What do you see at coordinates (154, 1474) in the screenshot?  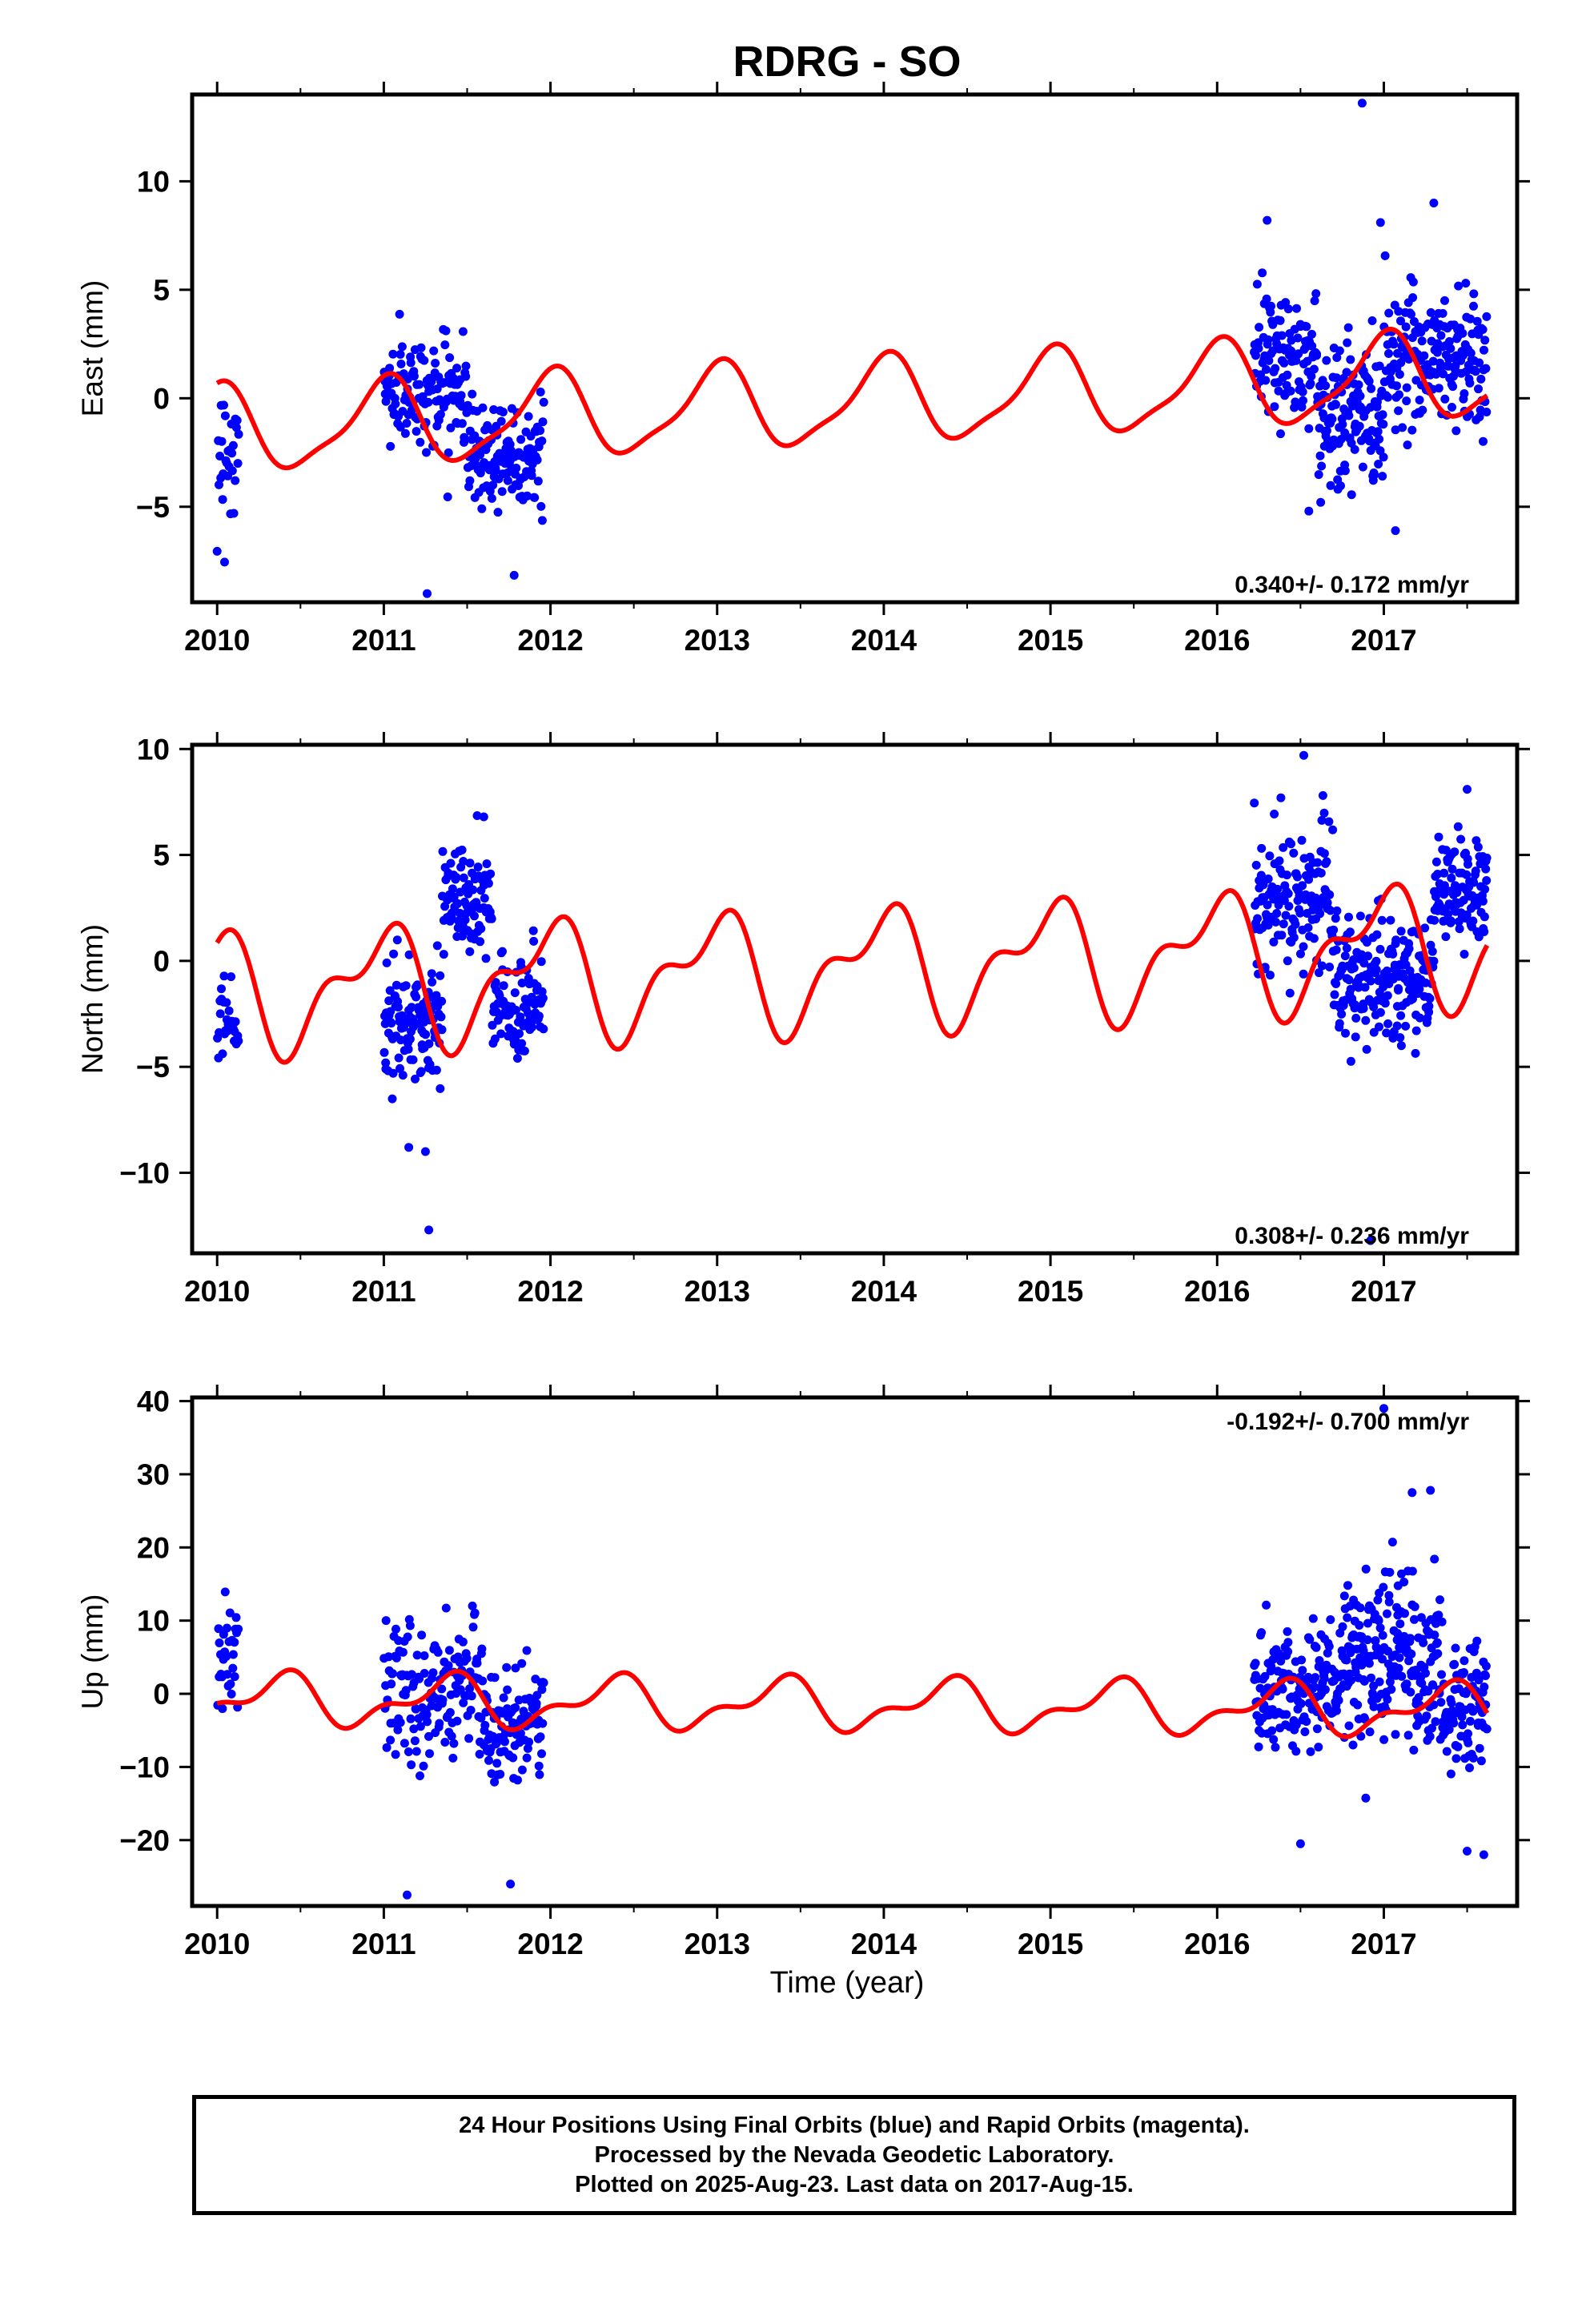 I see `up-y-tick-label: 30` at bounding box center [154, 1474].